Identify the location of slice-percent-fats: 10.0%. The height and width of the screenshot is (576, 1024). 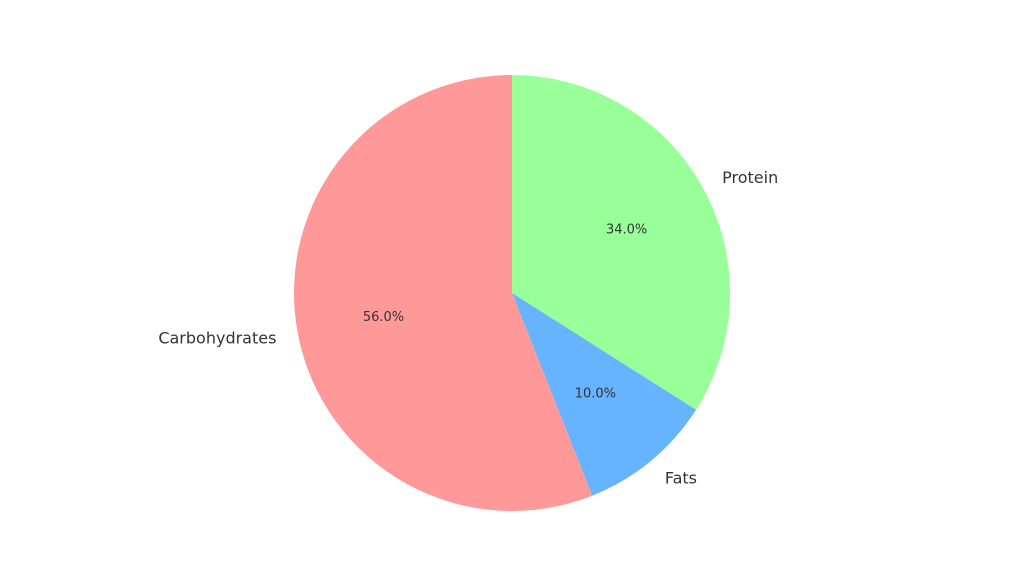
(595, 393).